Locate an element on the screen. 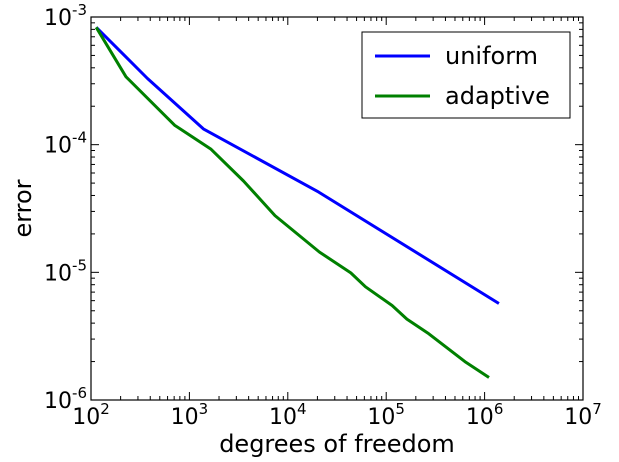 The width and height of the screenshot is (619, 462). x-axis-label: degrees of freedom is located at coordinates (337, 444).